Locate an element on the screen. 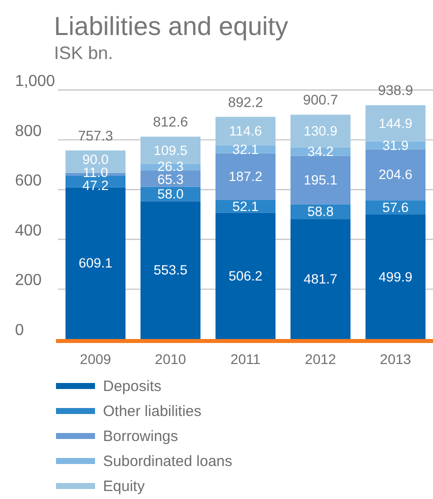 The image size is (433, 499). legend-label: Subordinated loans is located at coordinates (167, 461).